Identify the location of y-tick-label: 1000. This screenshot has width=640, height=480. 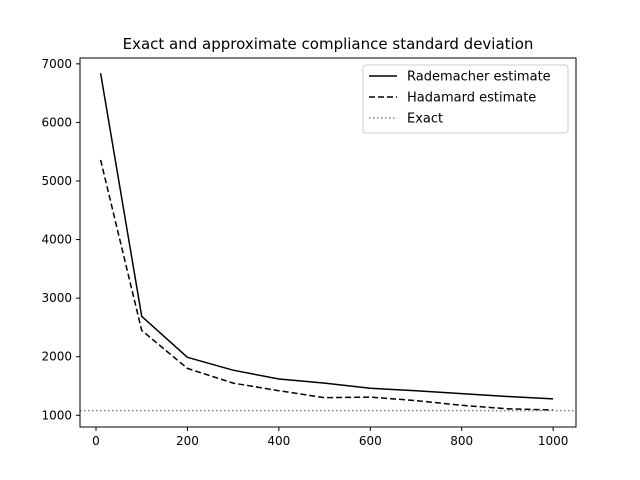
(56, 415).